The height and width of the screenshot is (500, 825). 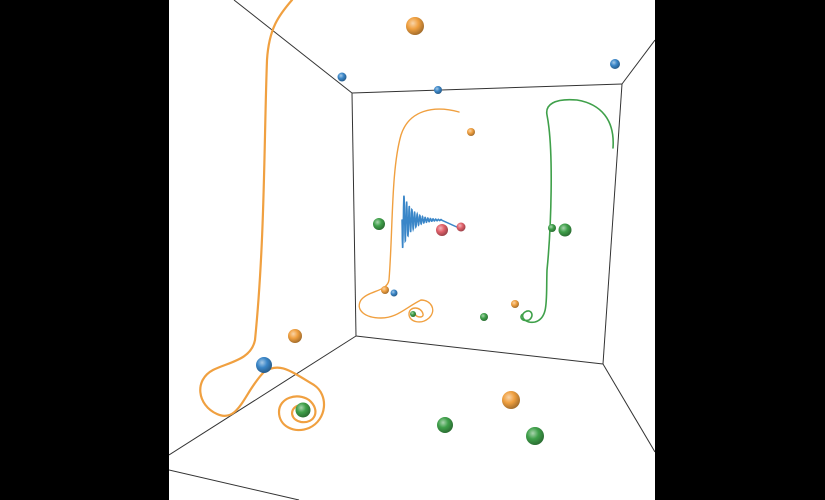 What do you see at coordinates (354, 214) in the screenshot?
I see `edge-back-left` at bounding box center [354, 214].